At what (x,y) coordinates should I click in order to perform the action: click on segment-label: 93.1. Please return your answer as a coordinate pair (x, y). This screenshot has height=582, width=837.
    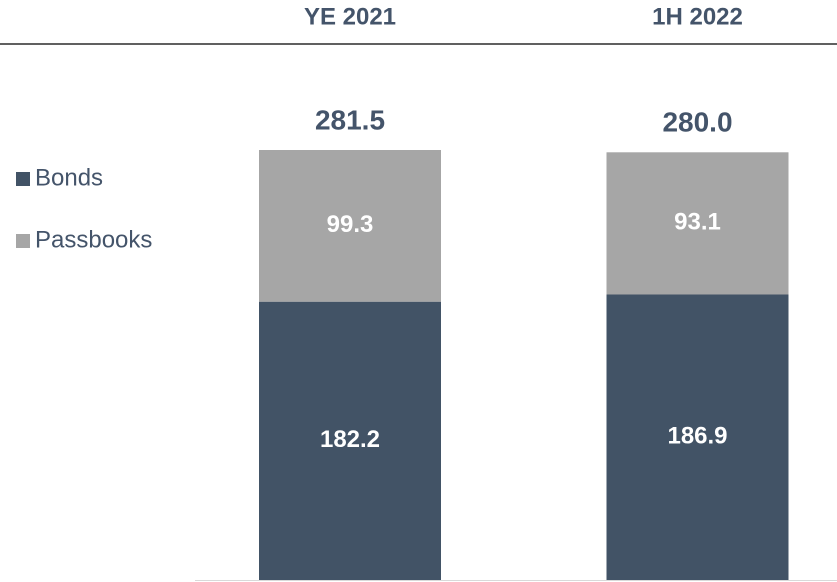
    Looking at the image, I should click on (697, 222).